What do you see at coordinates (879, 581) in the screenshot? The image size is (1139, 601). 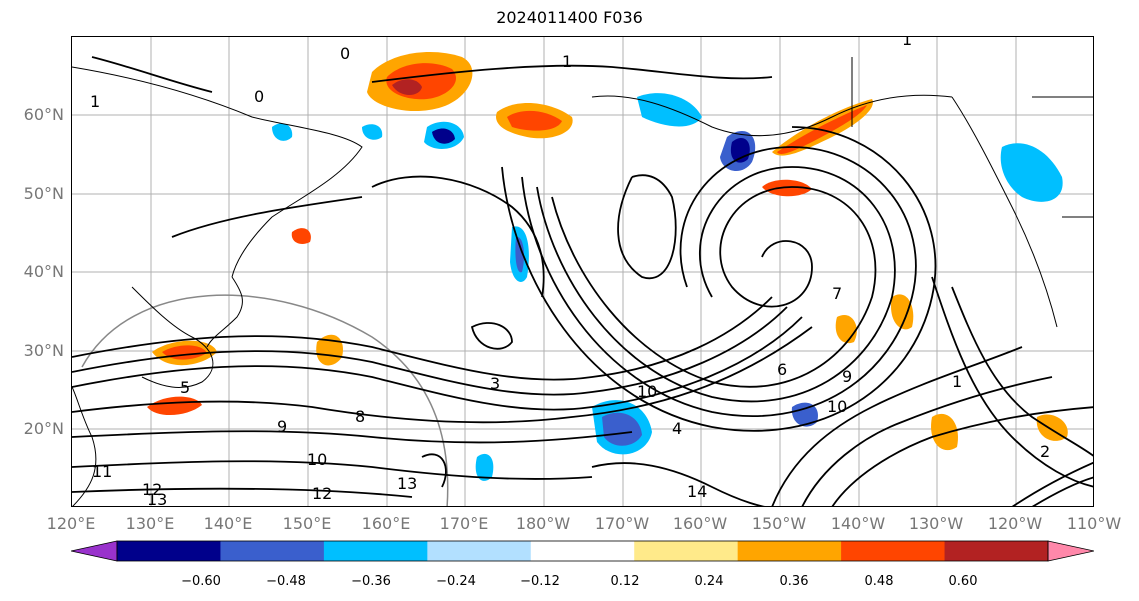 I see `colorbar-tick: 0.48` at bounding box center [879, 581].